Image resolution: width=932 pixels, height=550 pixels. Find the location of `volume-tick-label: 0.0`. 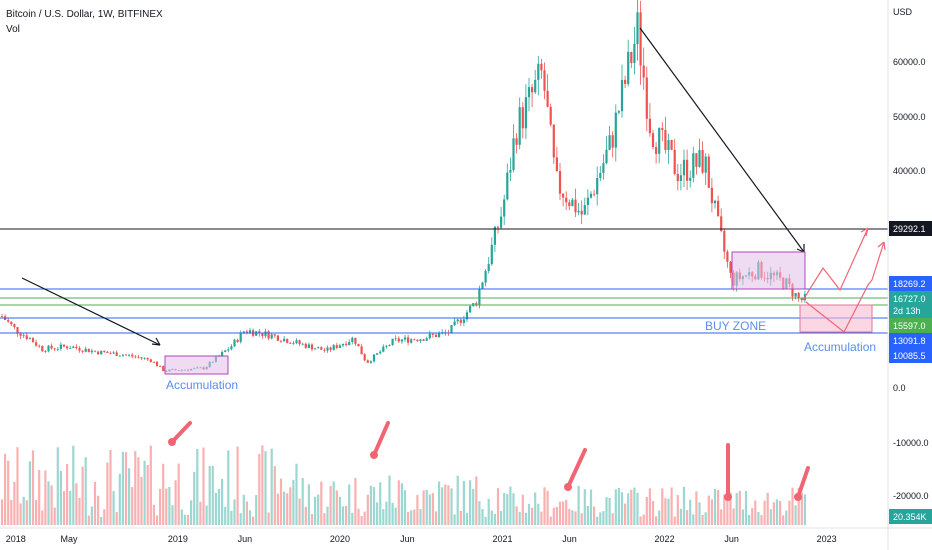

volume-tick-label: 0.0 is located at coordinates (899, 388).